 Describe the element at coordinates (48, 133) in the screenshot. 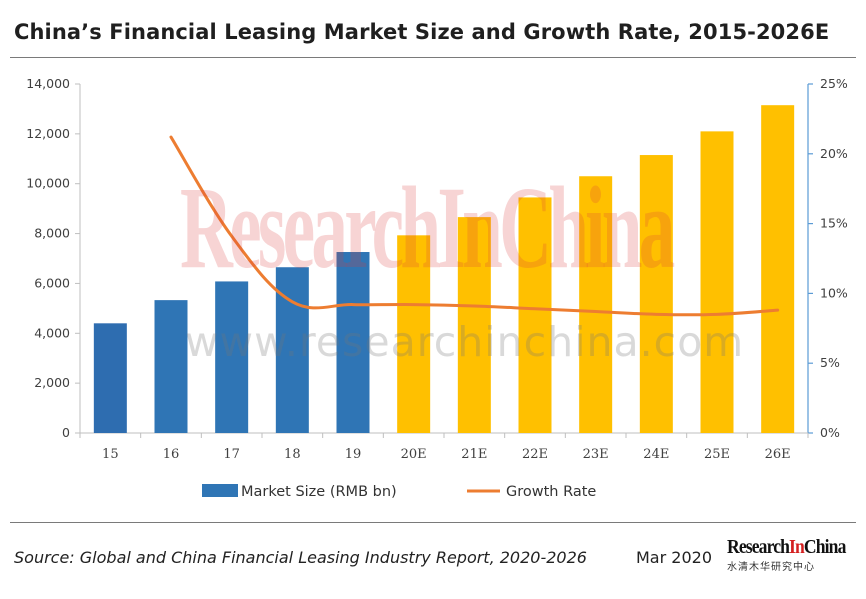

I see `left-axis-tick-label: 12,000` at that location.